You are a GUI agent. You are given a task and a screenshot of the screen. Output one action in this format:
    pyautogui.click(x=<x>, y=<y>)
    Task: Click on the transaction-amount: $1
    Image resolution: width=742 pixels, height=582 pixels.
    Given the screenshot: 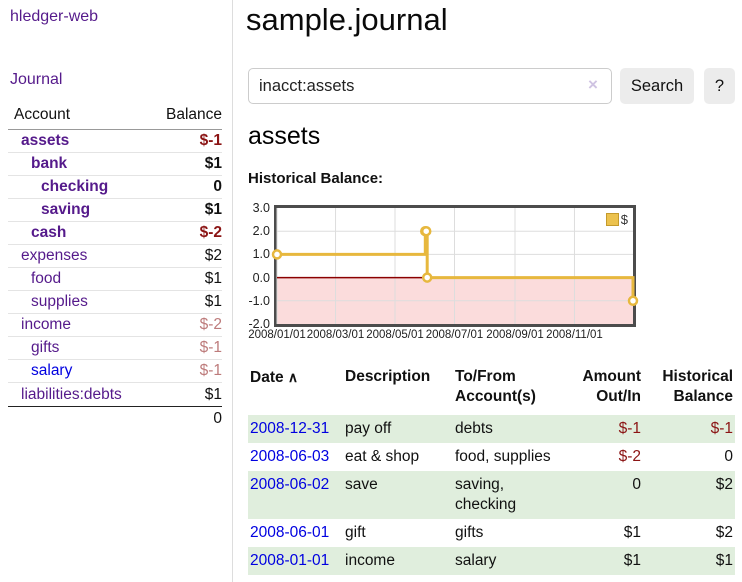 What is the action you would take?
    pyautogui.click(x=632, y=532)
    